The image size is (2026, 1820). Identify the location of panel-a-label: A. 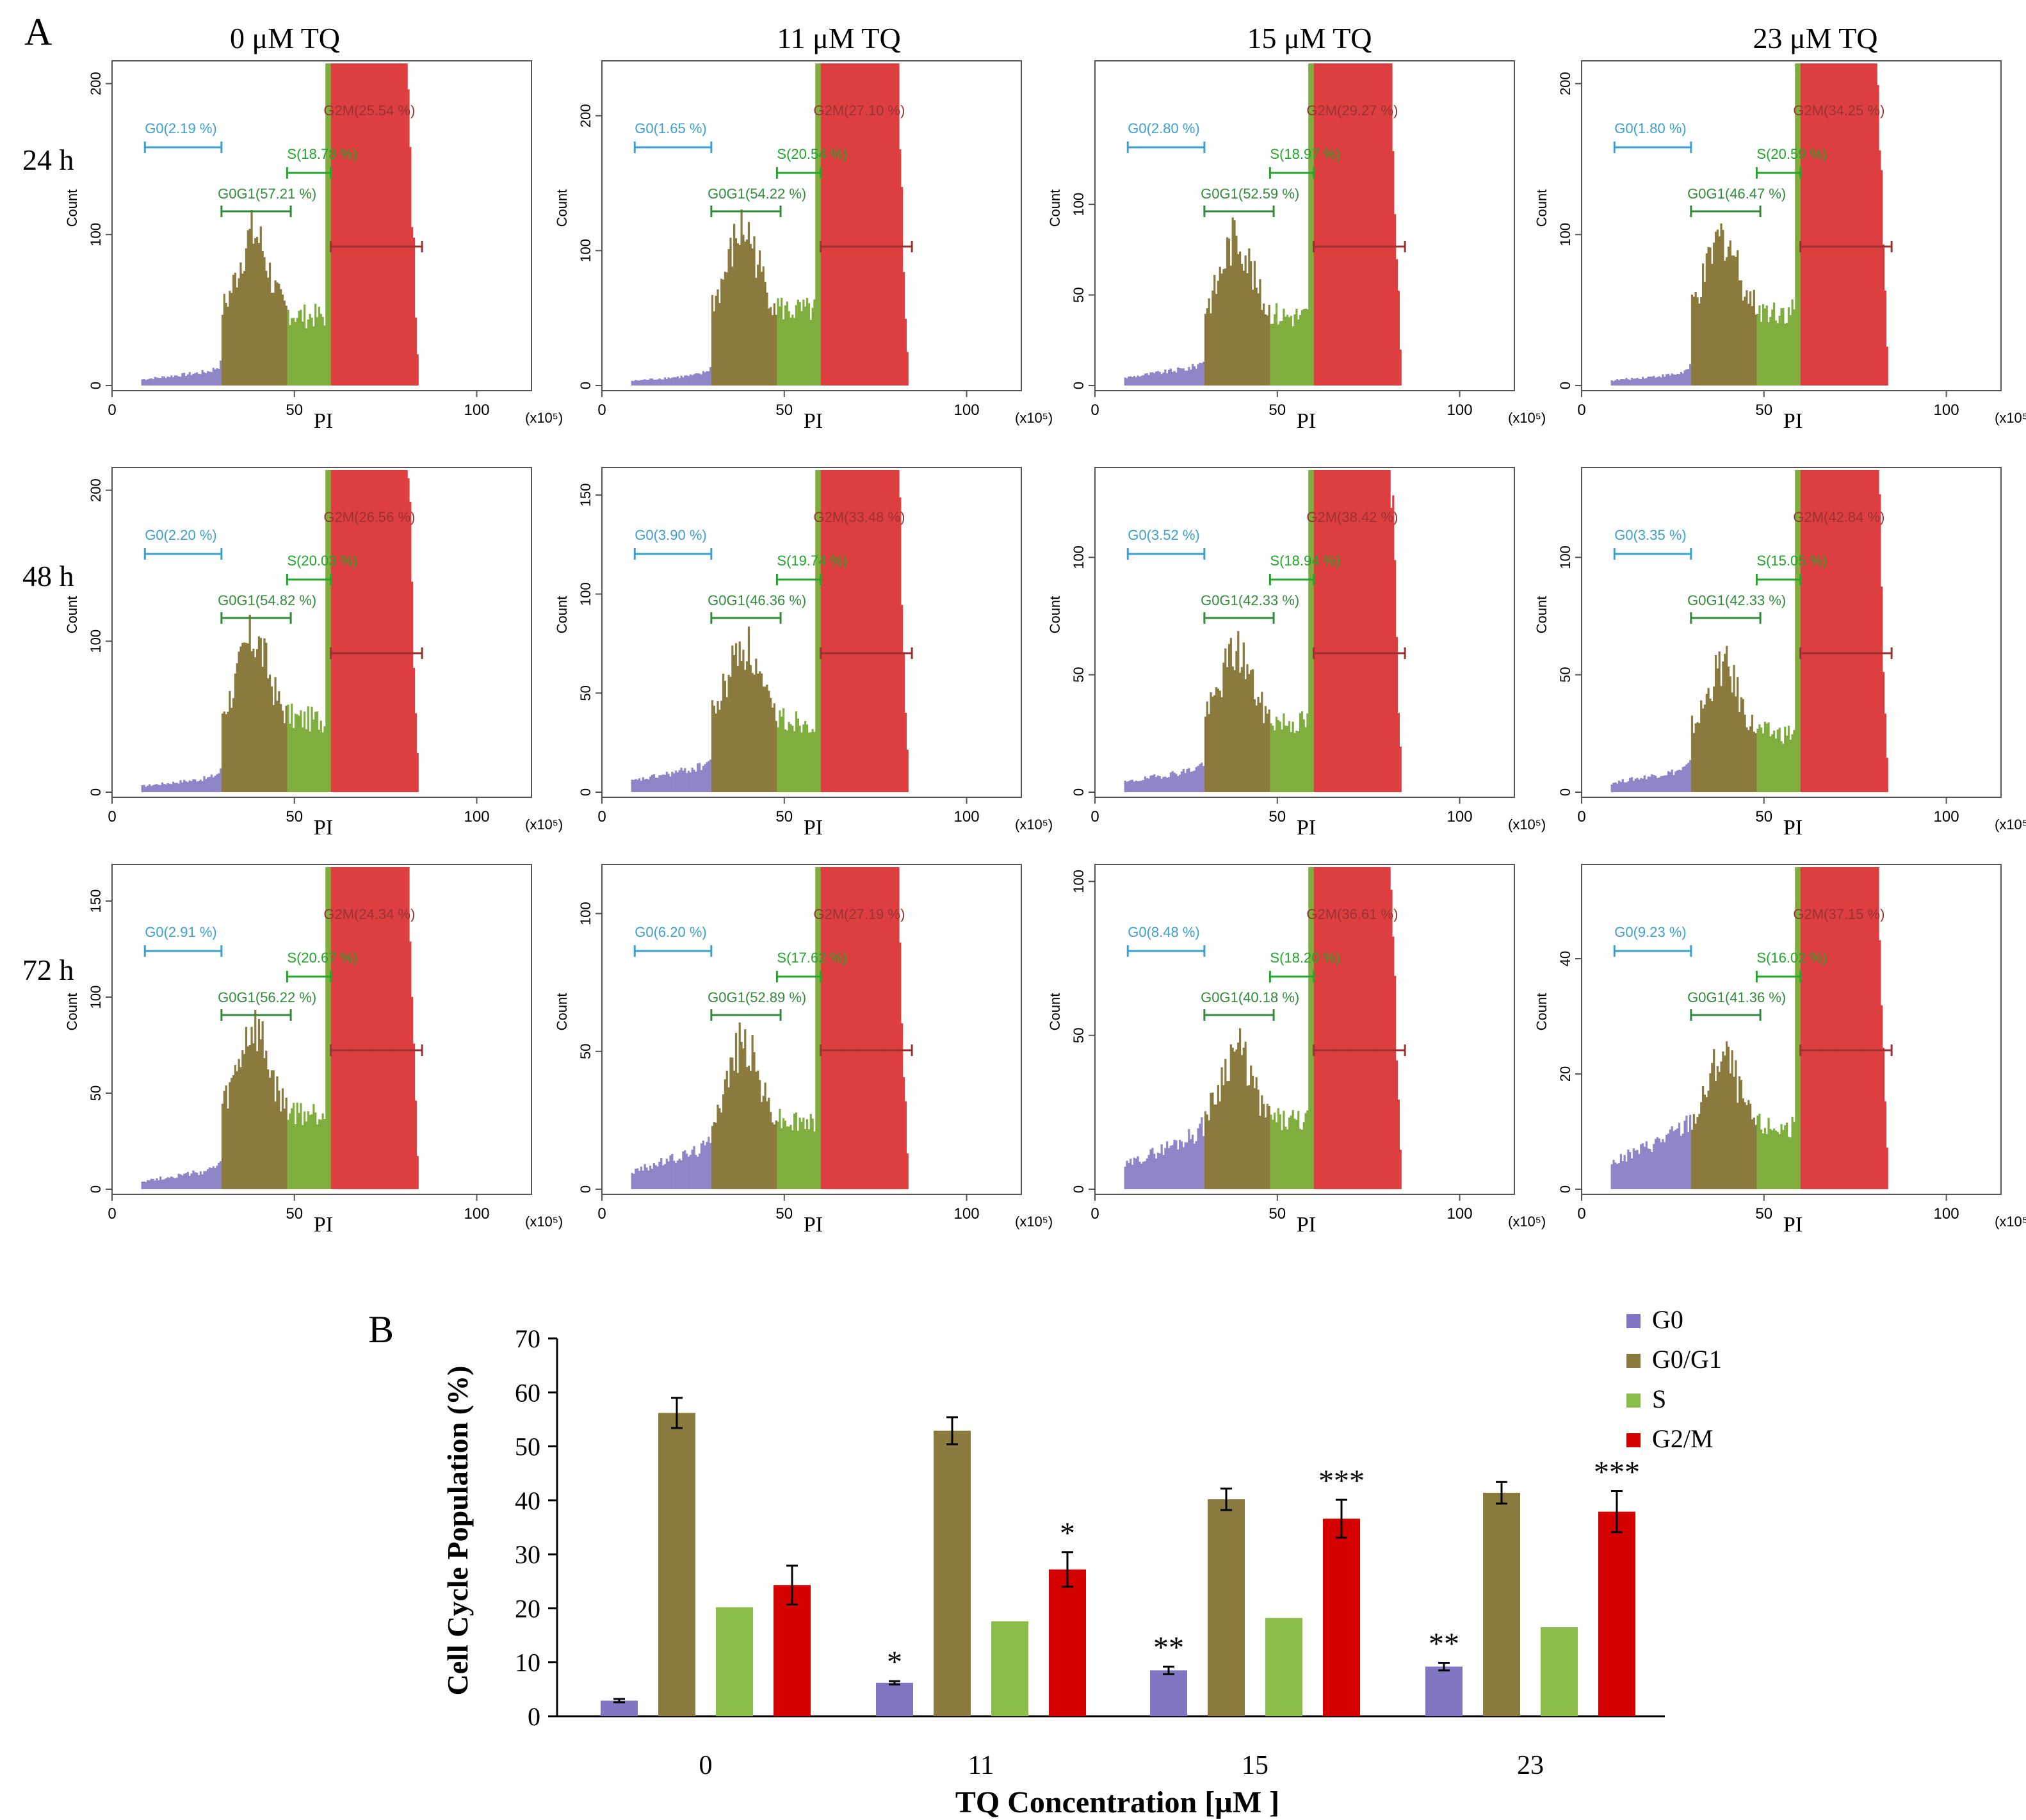
(38, 32).